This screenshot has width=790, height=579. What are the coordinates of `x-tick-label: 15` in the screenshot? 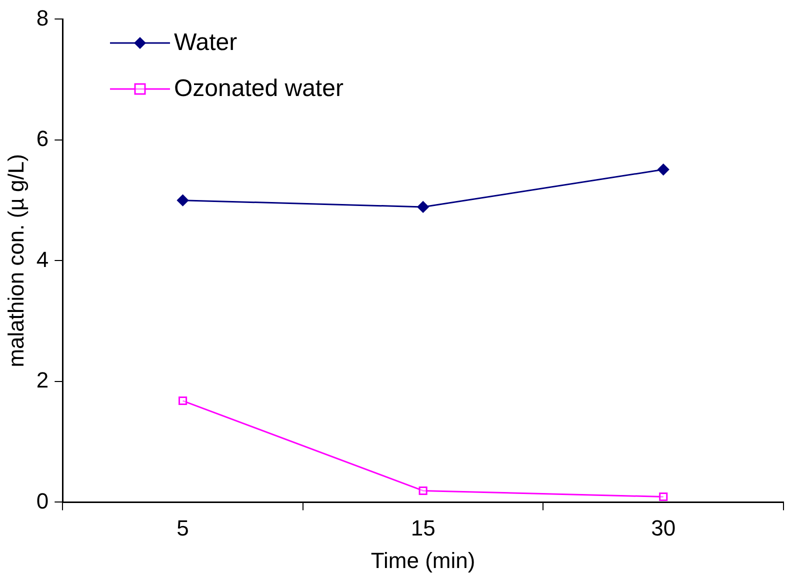 It's located at (423, 527).